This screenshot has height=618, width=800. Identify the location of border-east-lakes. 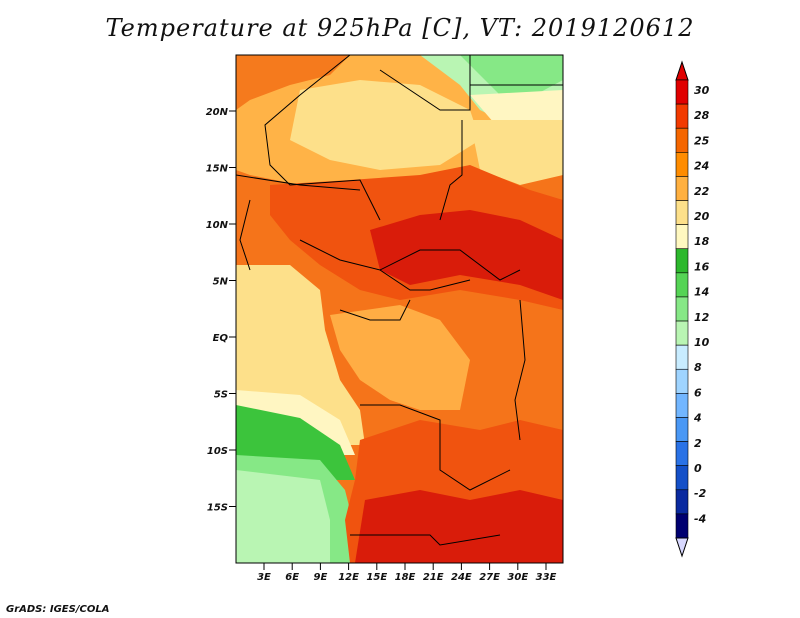
(520, 370).